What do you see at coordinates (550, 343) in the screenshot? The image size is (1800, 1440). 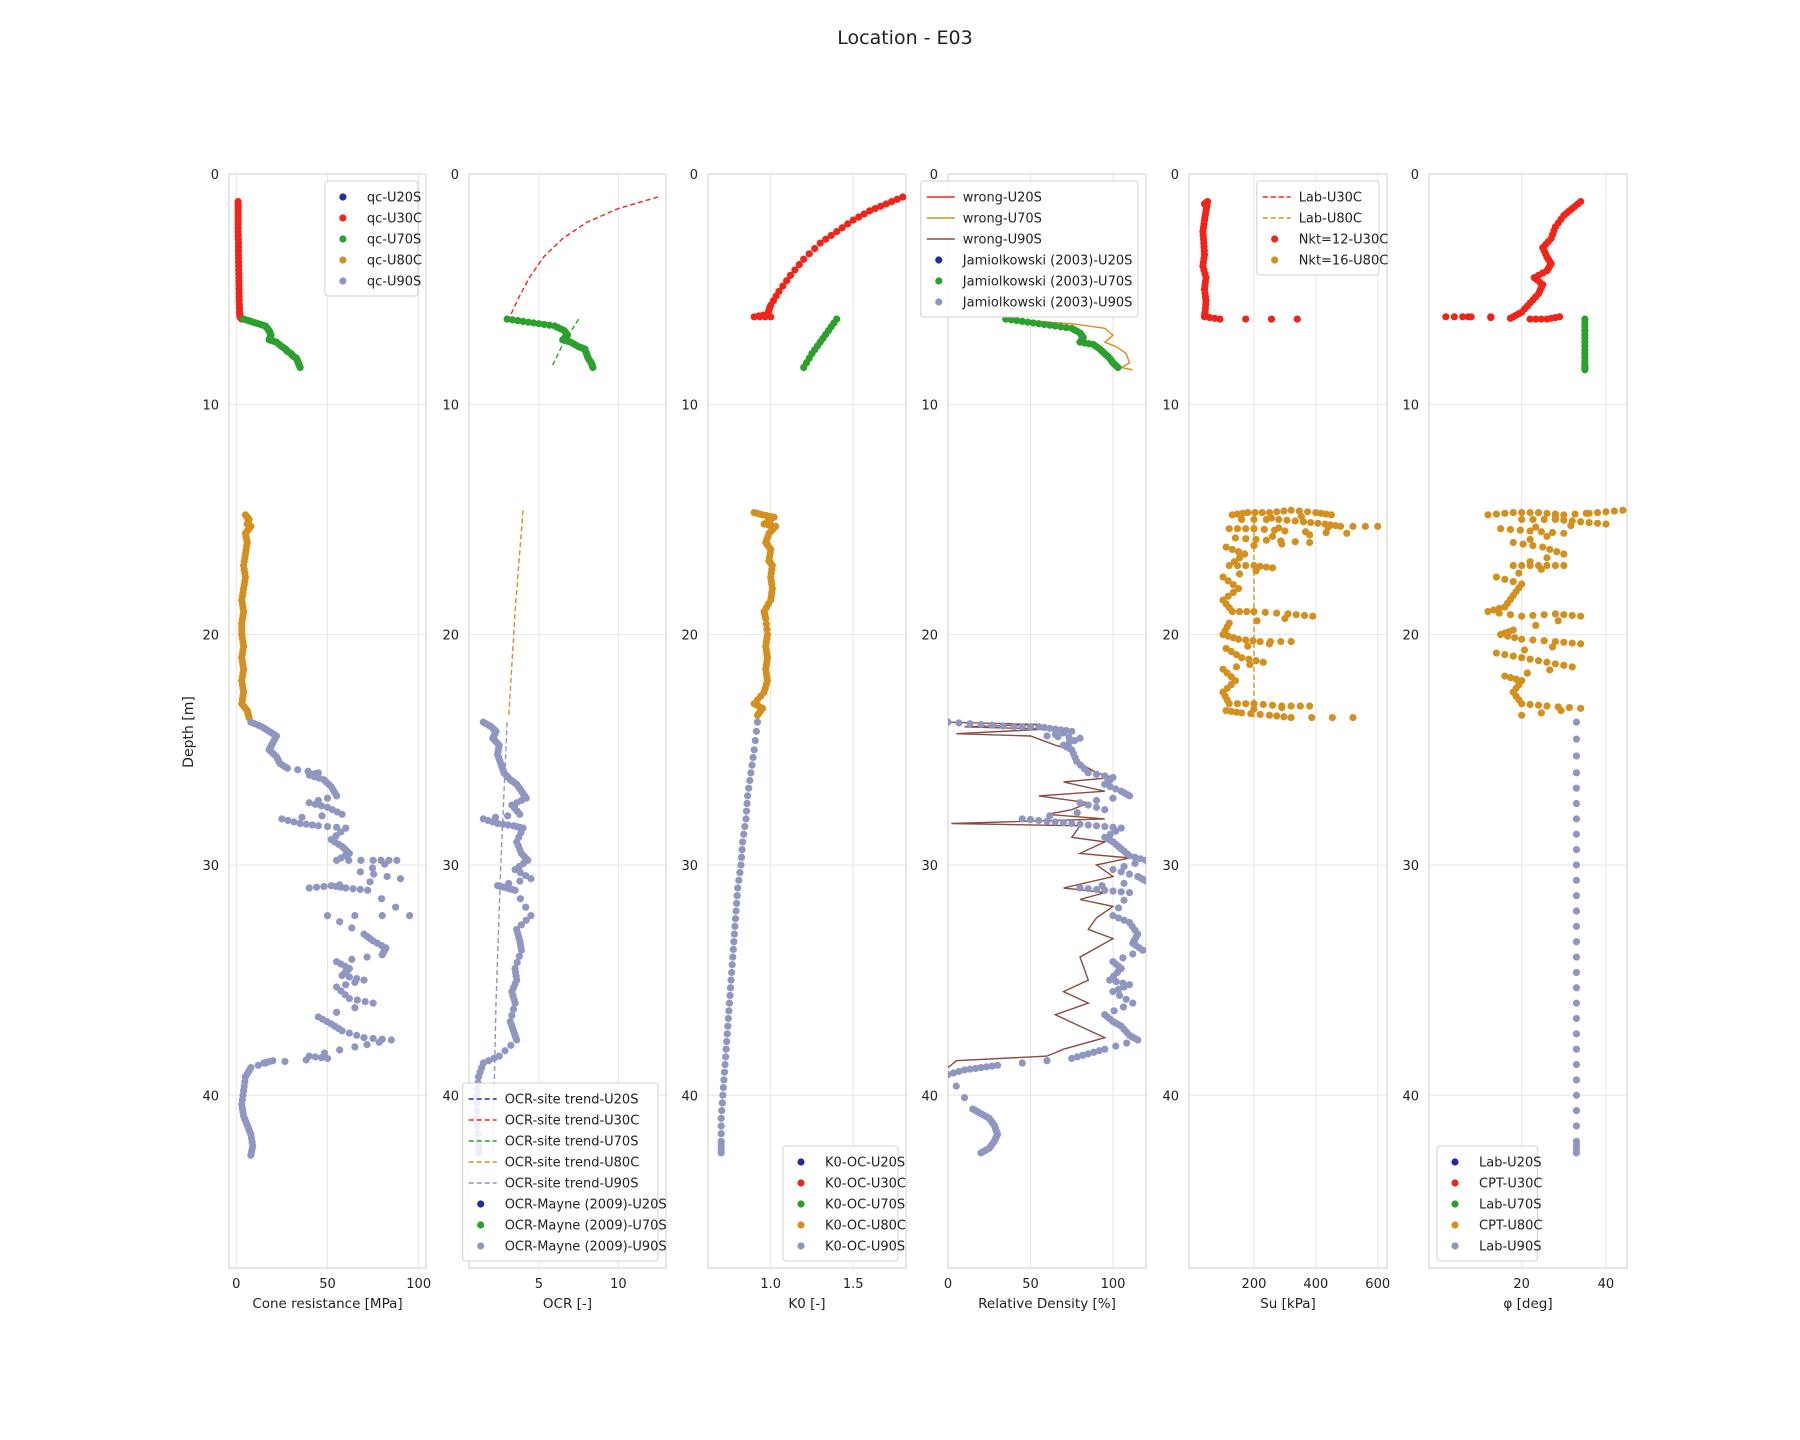 I see `series-ocr-mayne-2009-u70s` at bounding box center [550, 343].